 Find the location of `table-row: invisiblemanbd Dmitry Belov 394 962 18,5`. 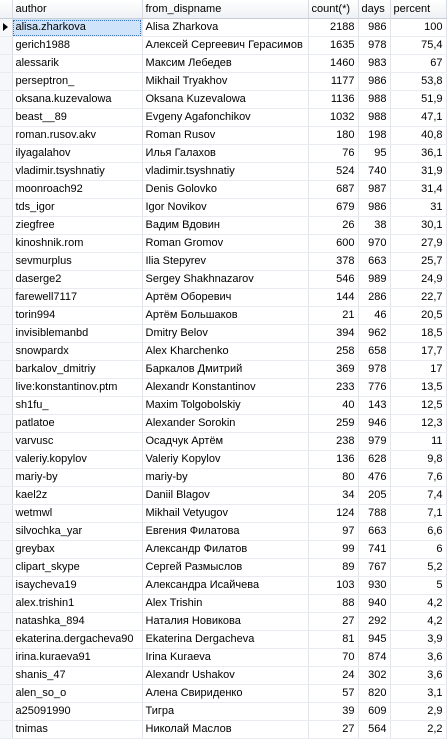

table-row: invisiblemanbd Dmitry Belov 394 962 18,5 is located at coordinates (223, 333).